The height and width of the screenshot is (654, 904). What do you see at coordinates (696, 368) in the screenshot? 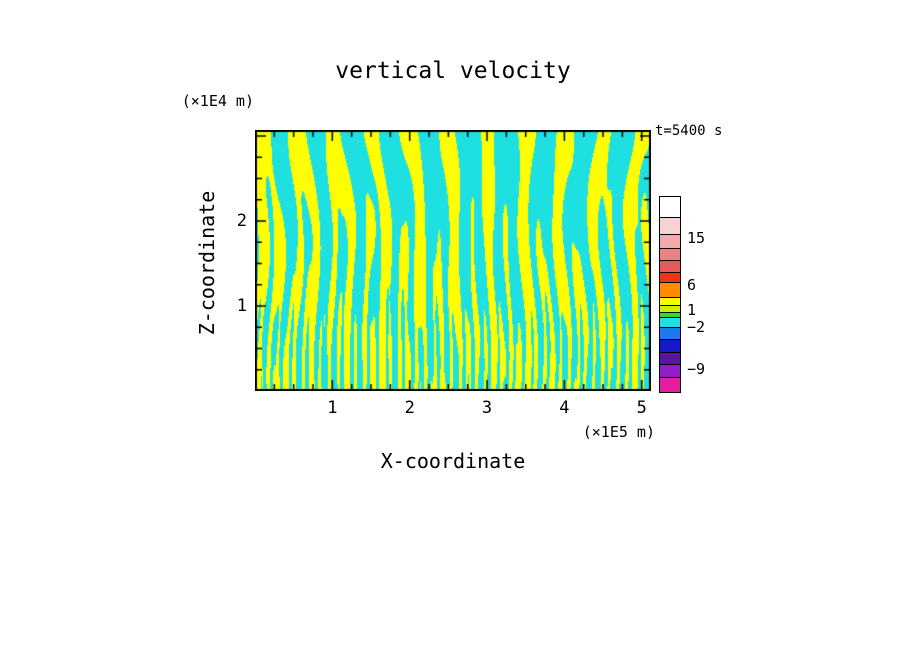
I see `colorbar-label: −9` at bounding box center [696, 368].